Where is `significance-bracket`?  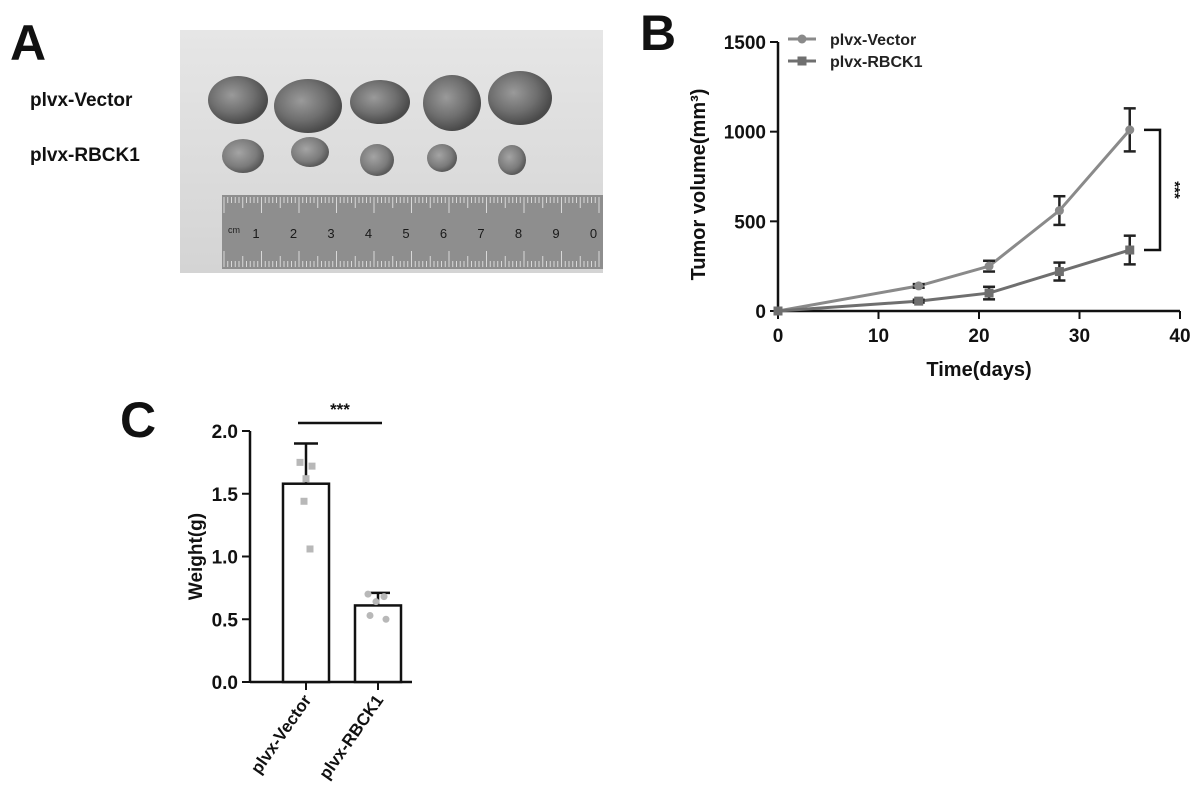 significance-bracket is located at coordinates (1153, 190).